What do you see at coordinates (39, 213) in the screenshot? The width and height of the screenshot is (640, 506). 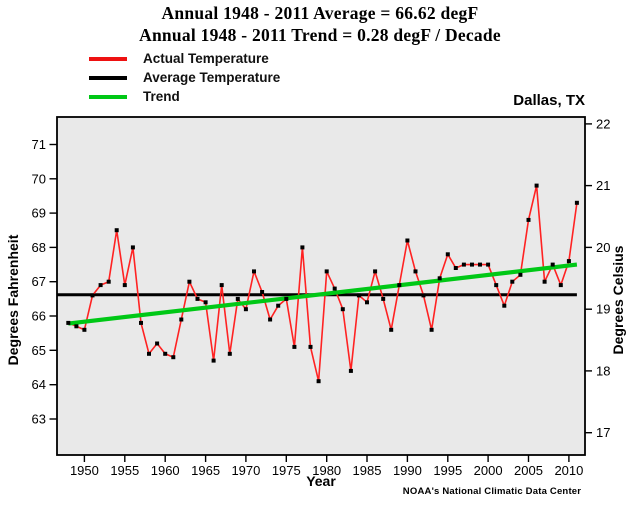 I see `left-tick-label: 69` at bounding box center [39, 213].